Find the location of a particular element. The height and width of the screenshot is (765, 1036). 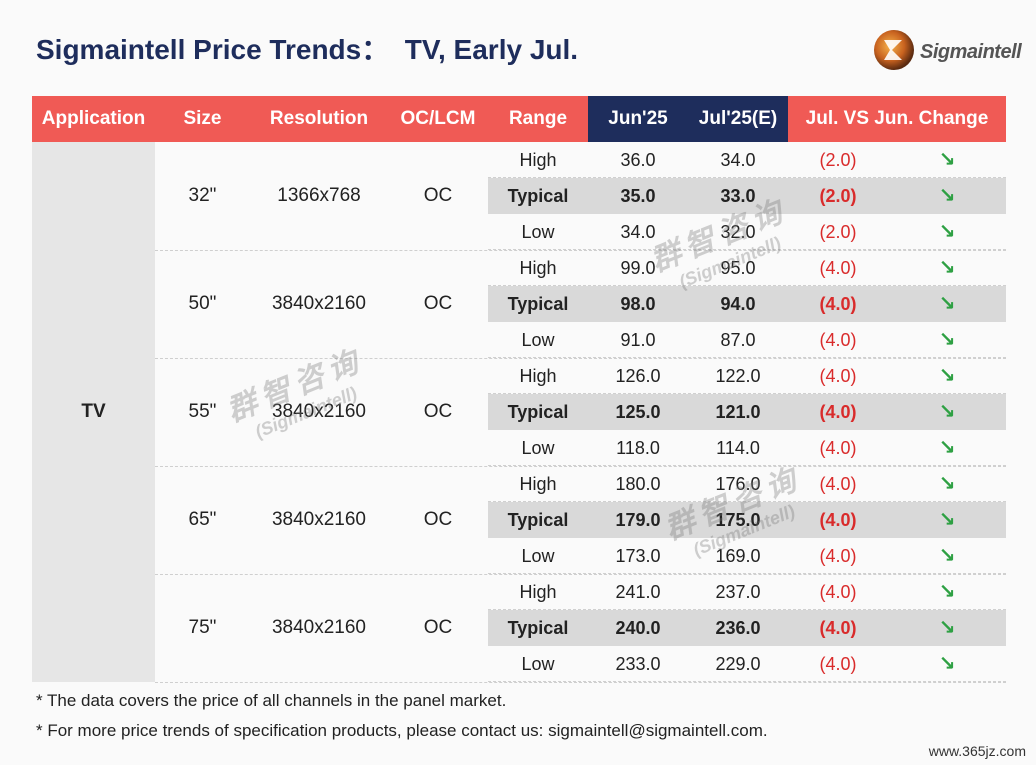

table-header is located at coordinates (519, 119).